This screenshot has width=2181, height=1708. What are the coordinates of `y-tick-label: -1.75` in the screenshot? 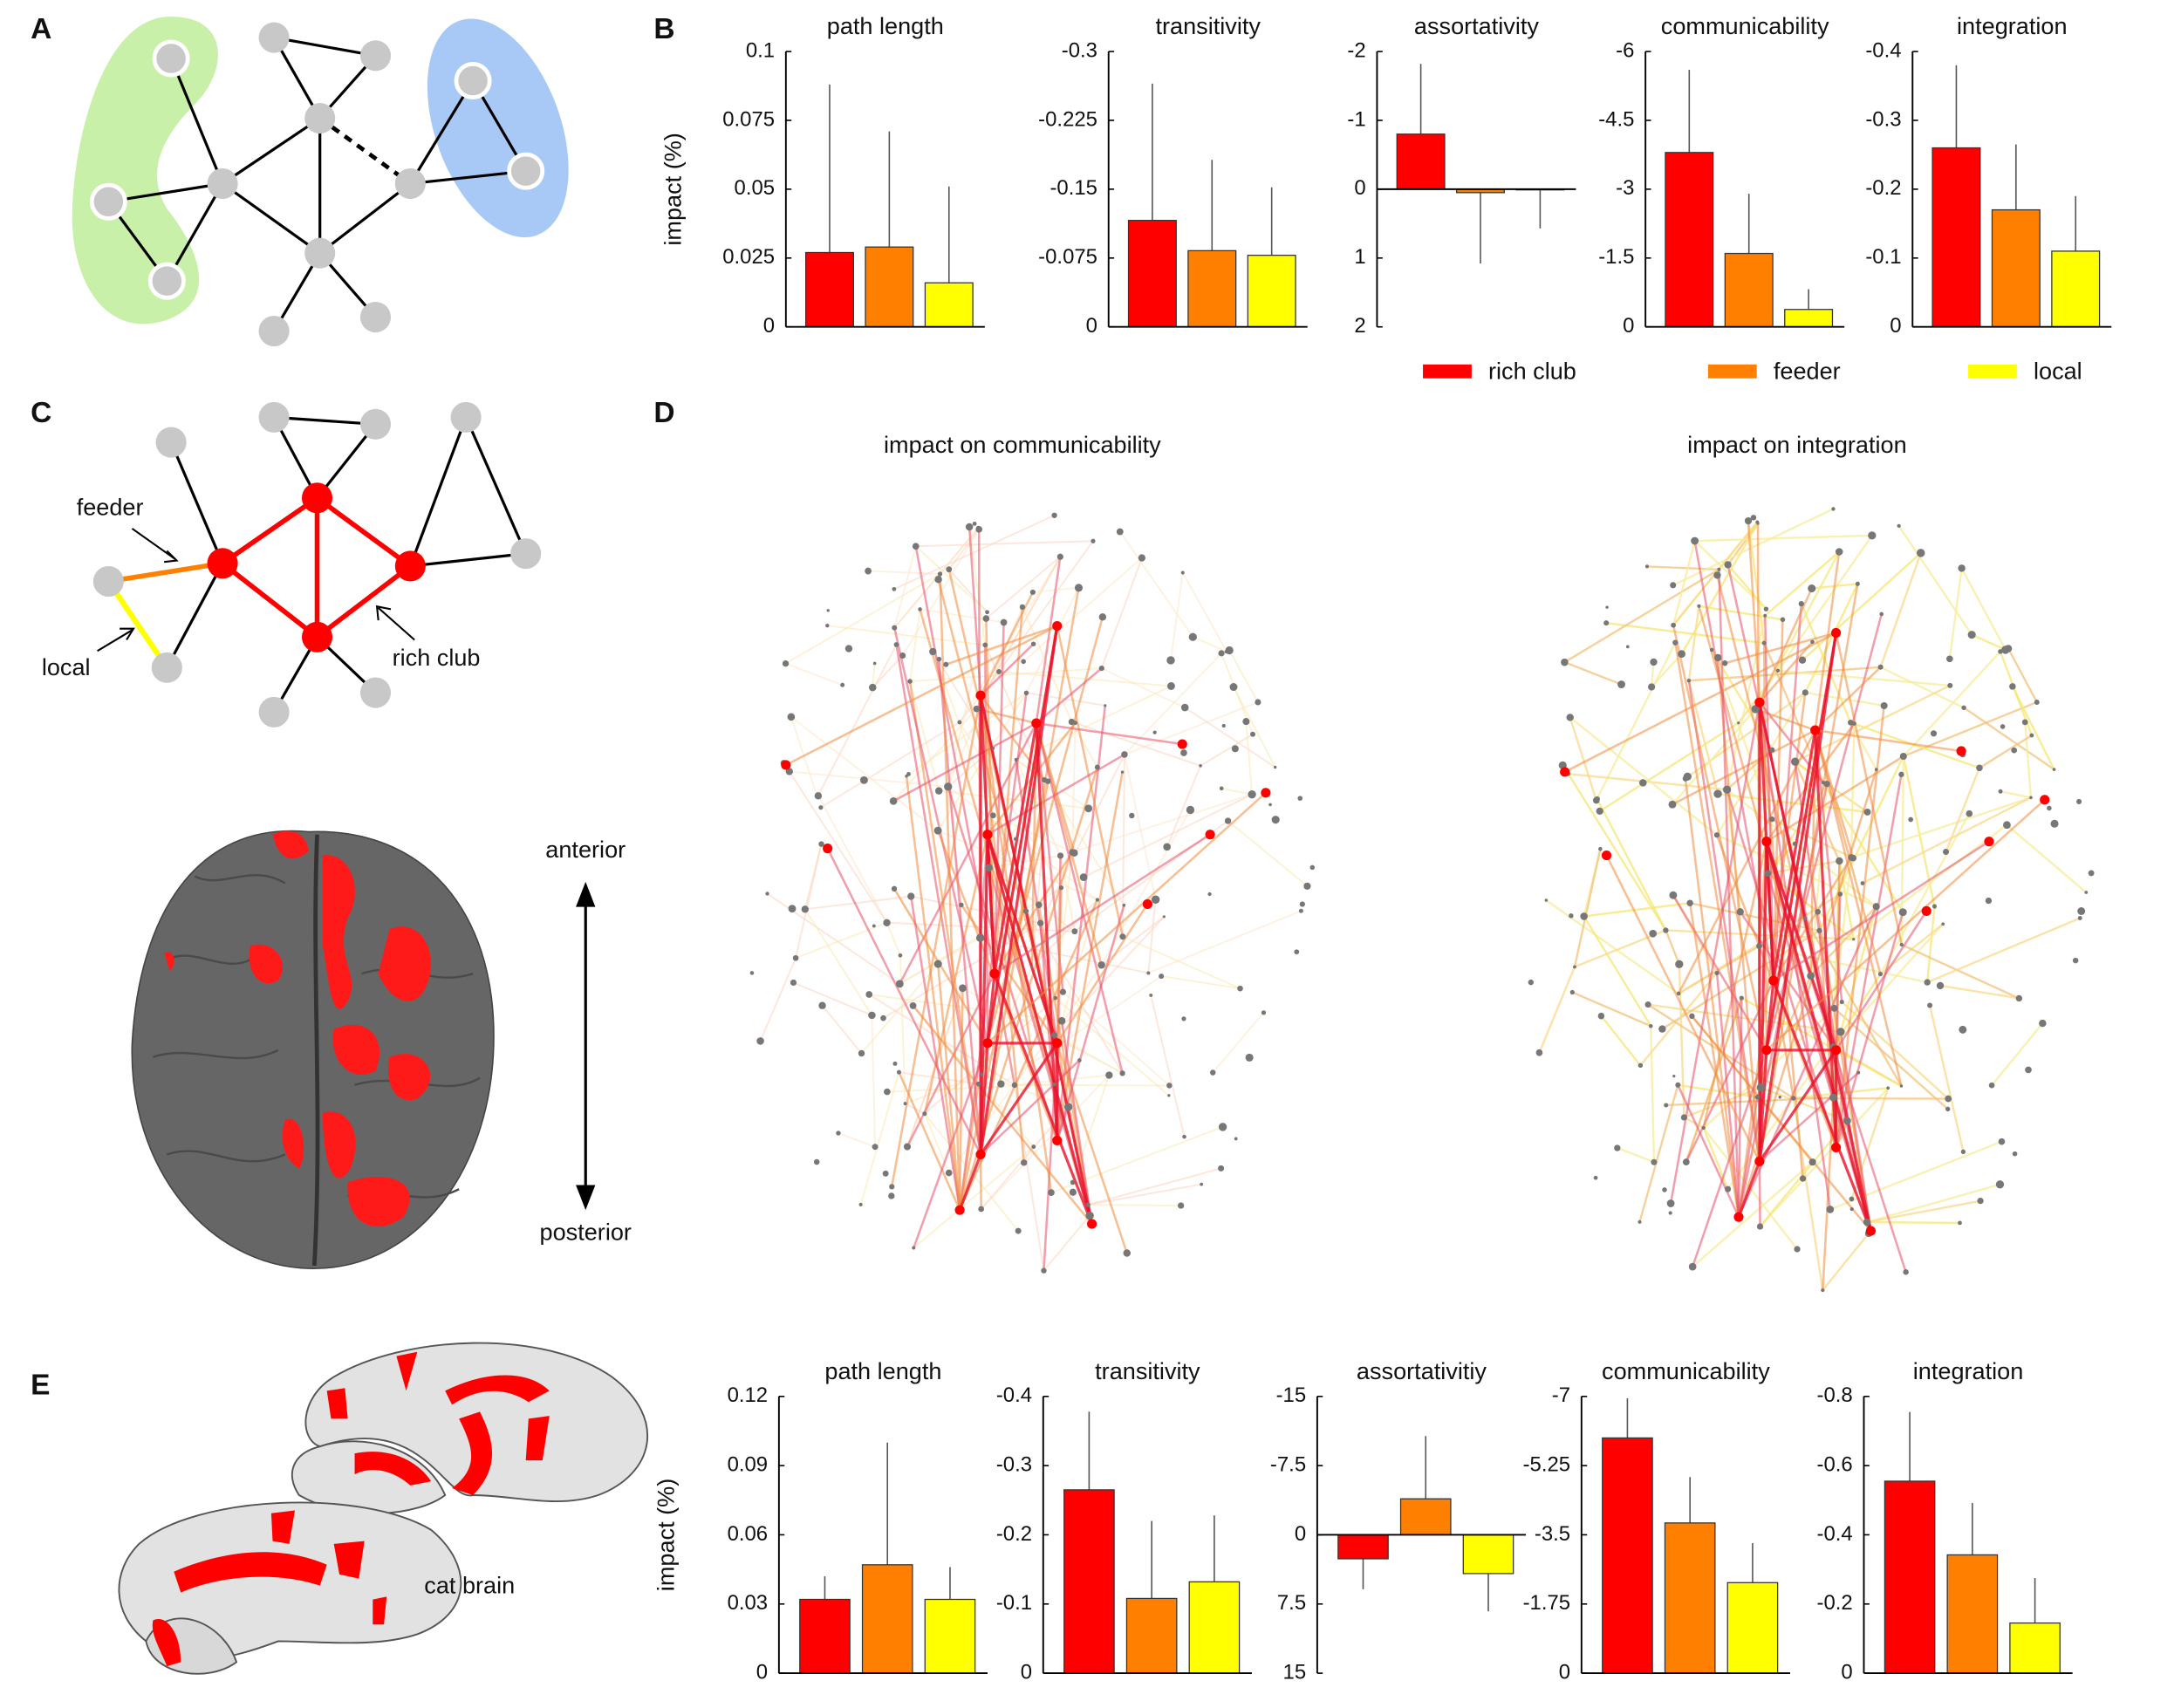 It's located at (1546, 1603).